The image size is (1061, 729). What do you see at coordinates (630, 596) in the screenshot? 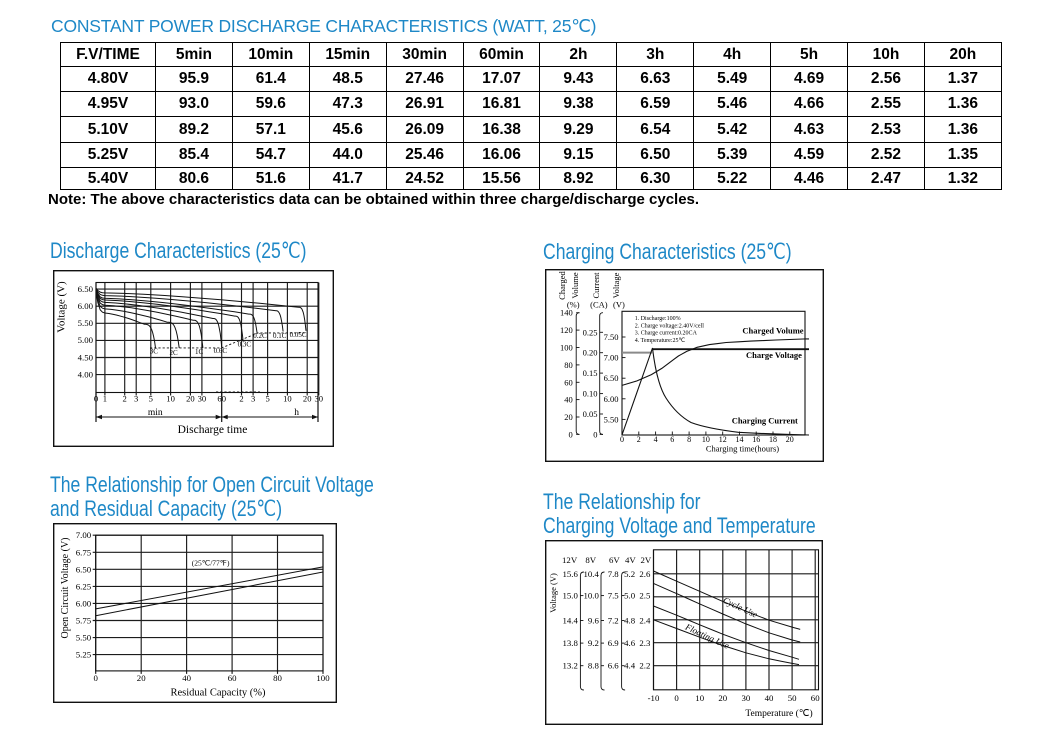
I see `svg-text: 5.0` at bounding box center [630, 596].